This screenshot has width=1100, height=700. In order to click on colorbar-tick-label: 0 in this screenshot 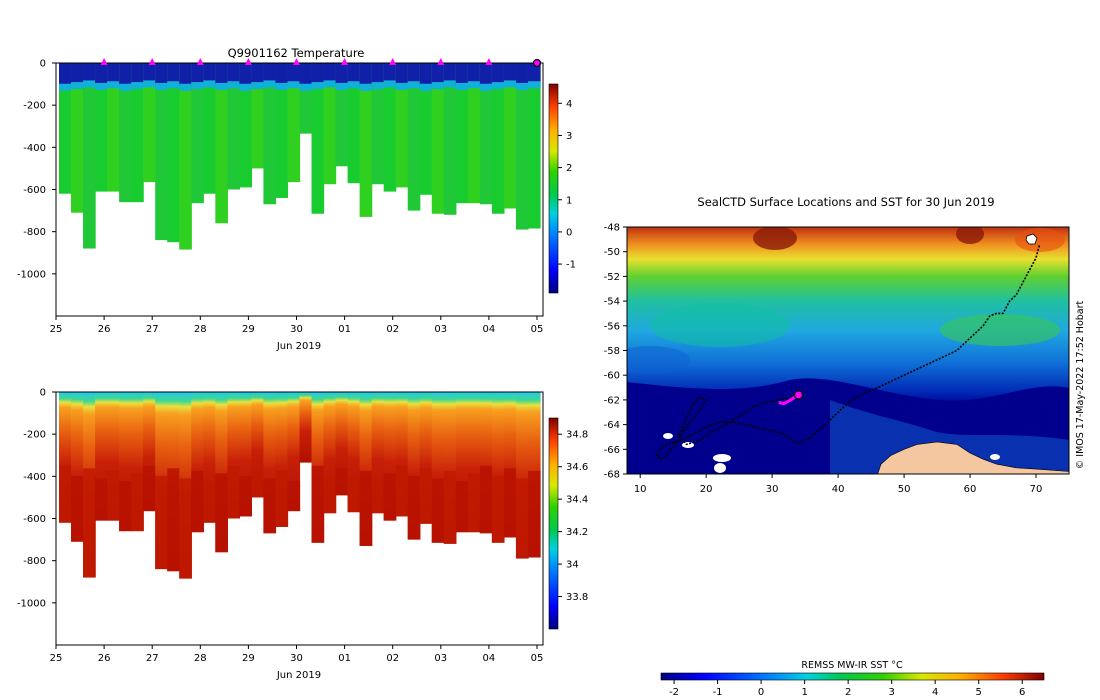, I will do `click(569, 232)`.